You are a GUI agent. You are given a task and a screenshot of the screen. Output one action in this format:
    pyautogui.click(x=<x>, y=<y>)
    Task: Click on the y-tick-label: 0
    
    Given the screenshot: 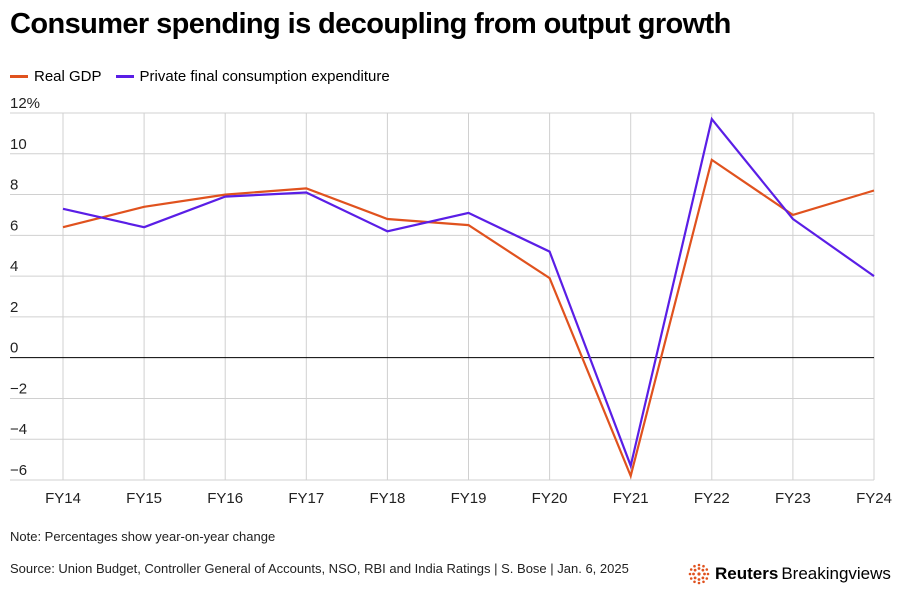 What is the action you would take?
    pyautogui.click(x=14, y=348)
    